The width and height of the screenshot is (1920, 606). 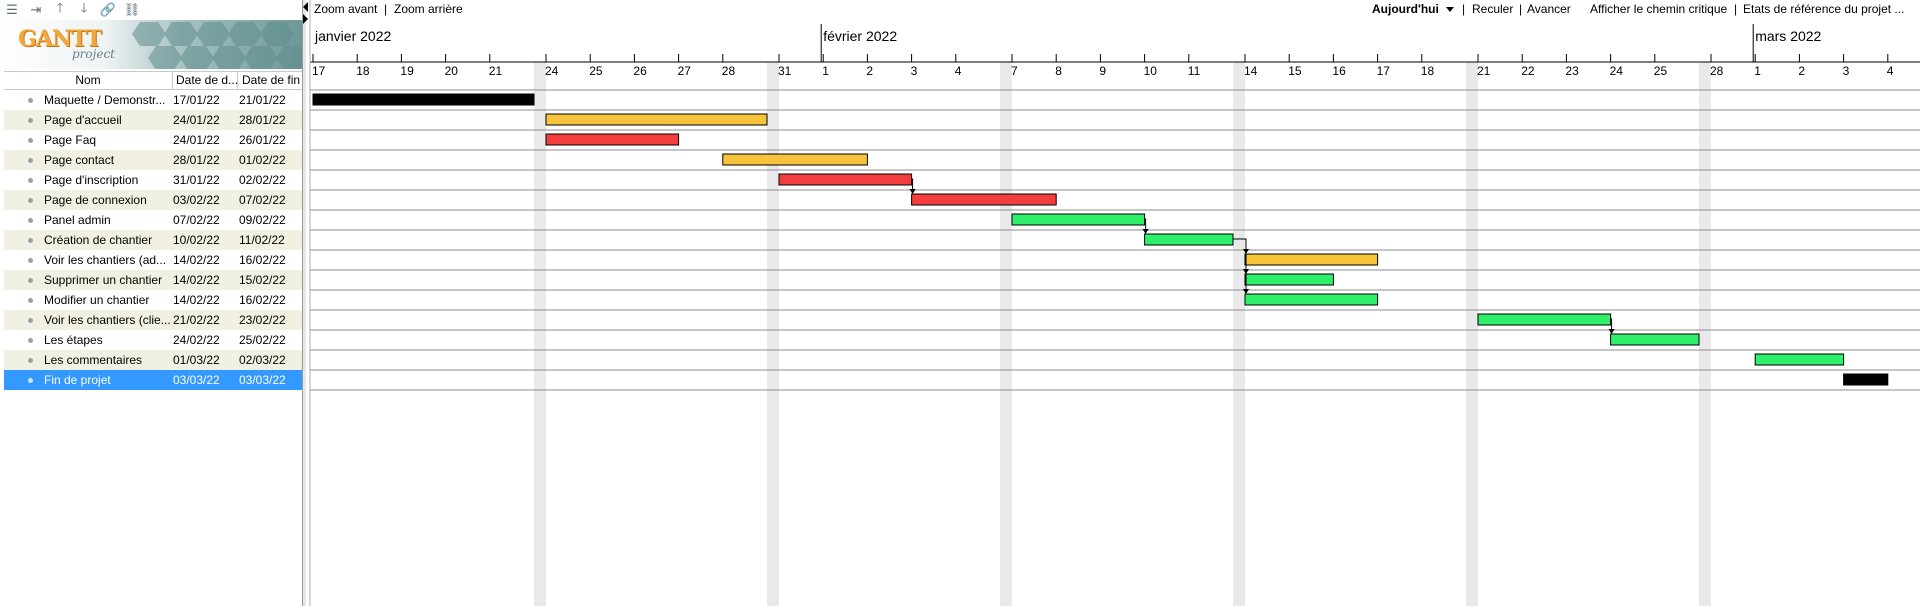 What do you see at coordinates (153, 160) in the screenshot?
I see `task-row: Page contact 28/01/22 01/02/22` at bounding box center [153, 160].